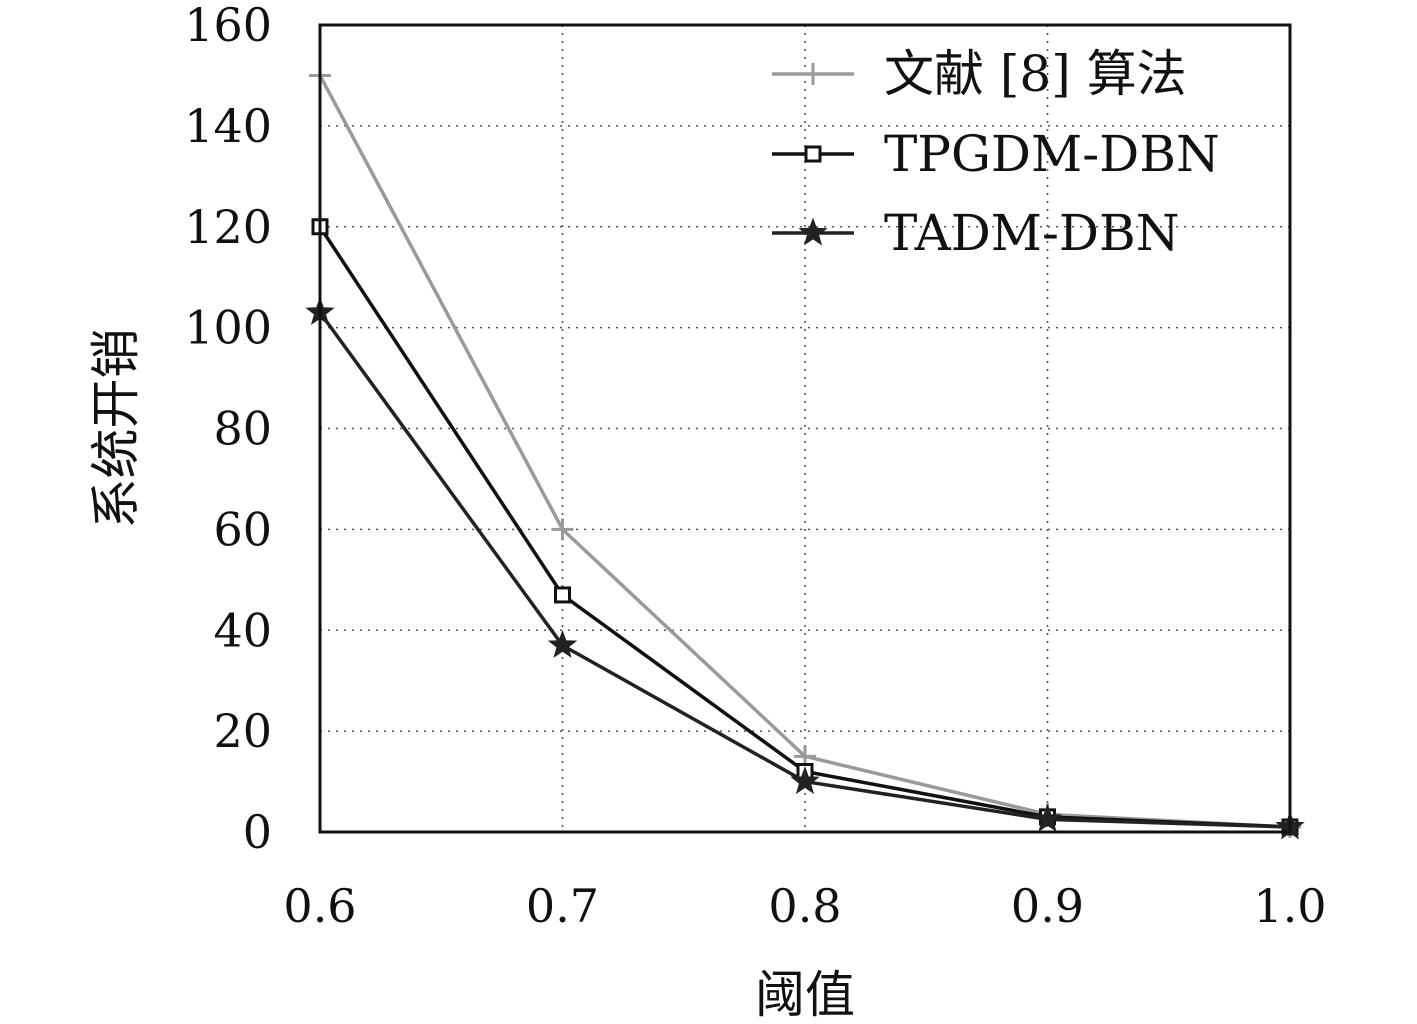 The height and width of the screenshot is (1024, 1417). What do you see at coordinates (116, 429) in the screenshot?
I see `y-axis-title: 系统开销` at bounding box center [116, 429].